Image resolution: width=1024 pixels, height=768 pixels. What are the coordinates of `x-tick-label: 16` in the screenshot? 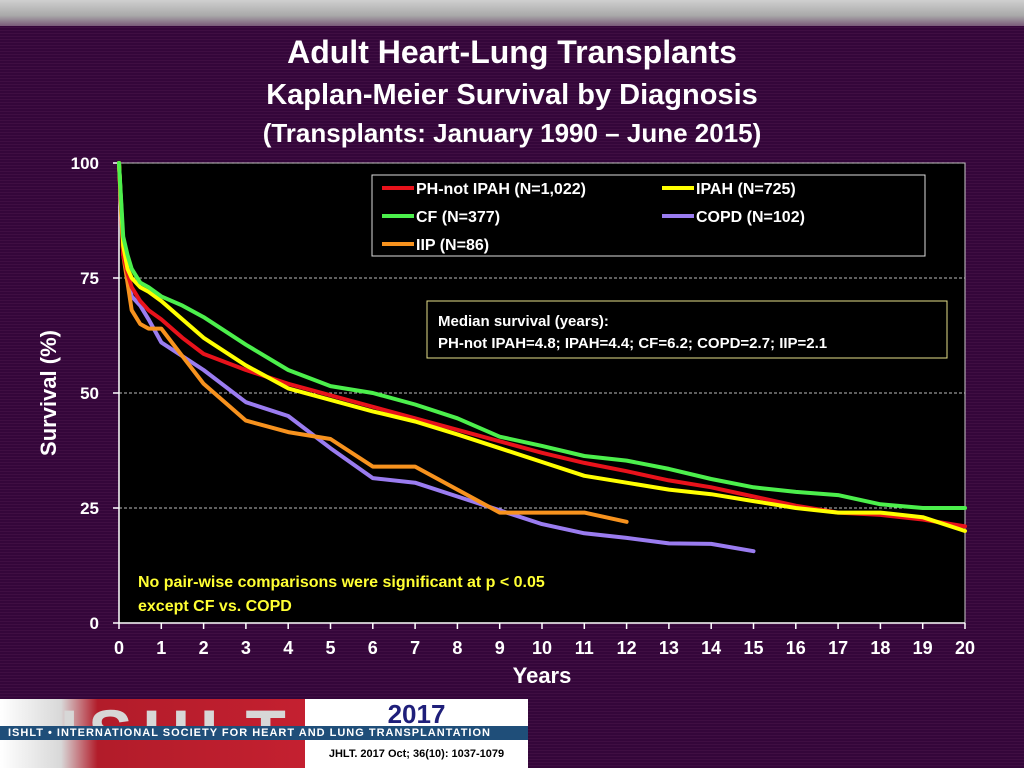 It's located at (796, 648).